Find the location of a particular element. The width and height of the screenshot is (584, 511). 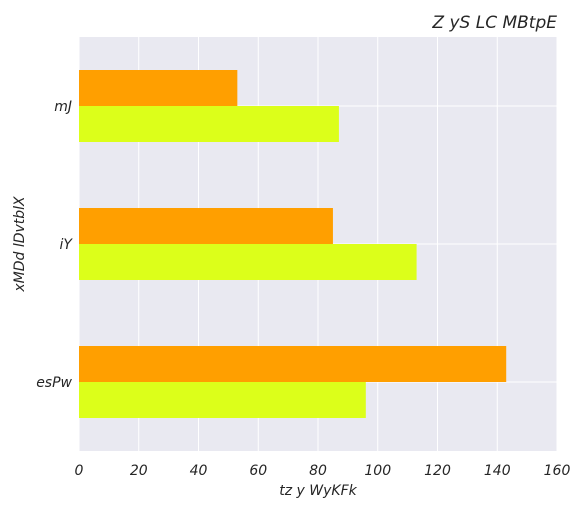

x-tick-labels: 0 20 40 60 80 100 120 140 160 is located at coordinates (323, 471).